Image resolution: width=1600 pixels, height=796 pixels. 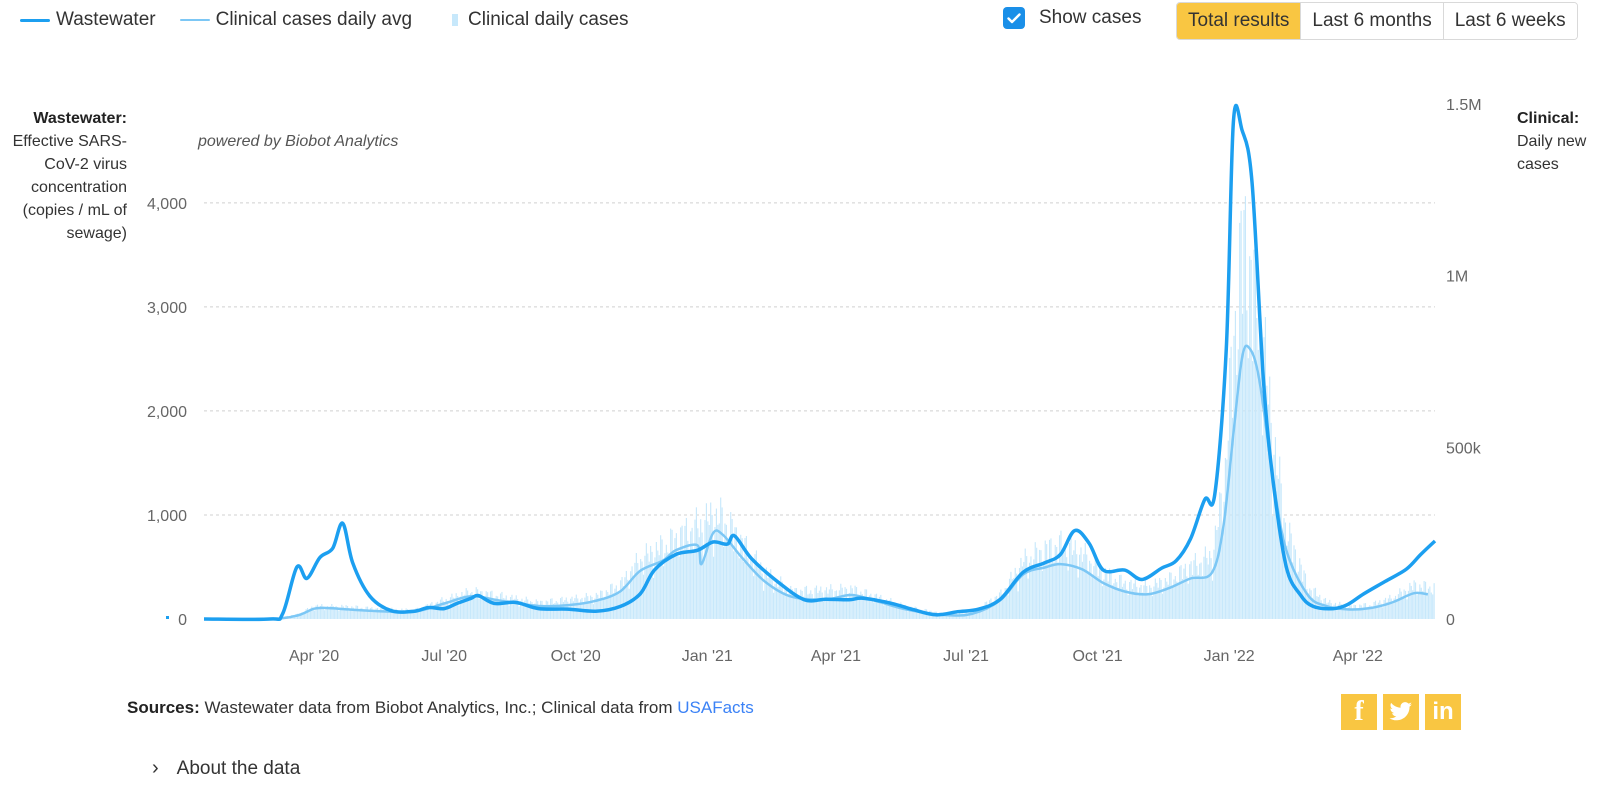 I want to click on usafacts-link: USAFacts, so click(x=715, y=707).